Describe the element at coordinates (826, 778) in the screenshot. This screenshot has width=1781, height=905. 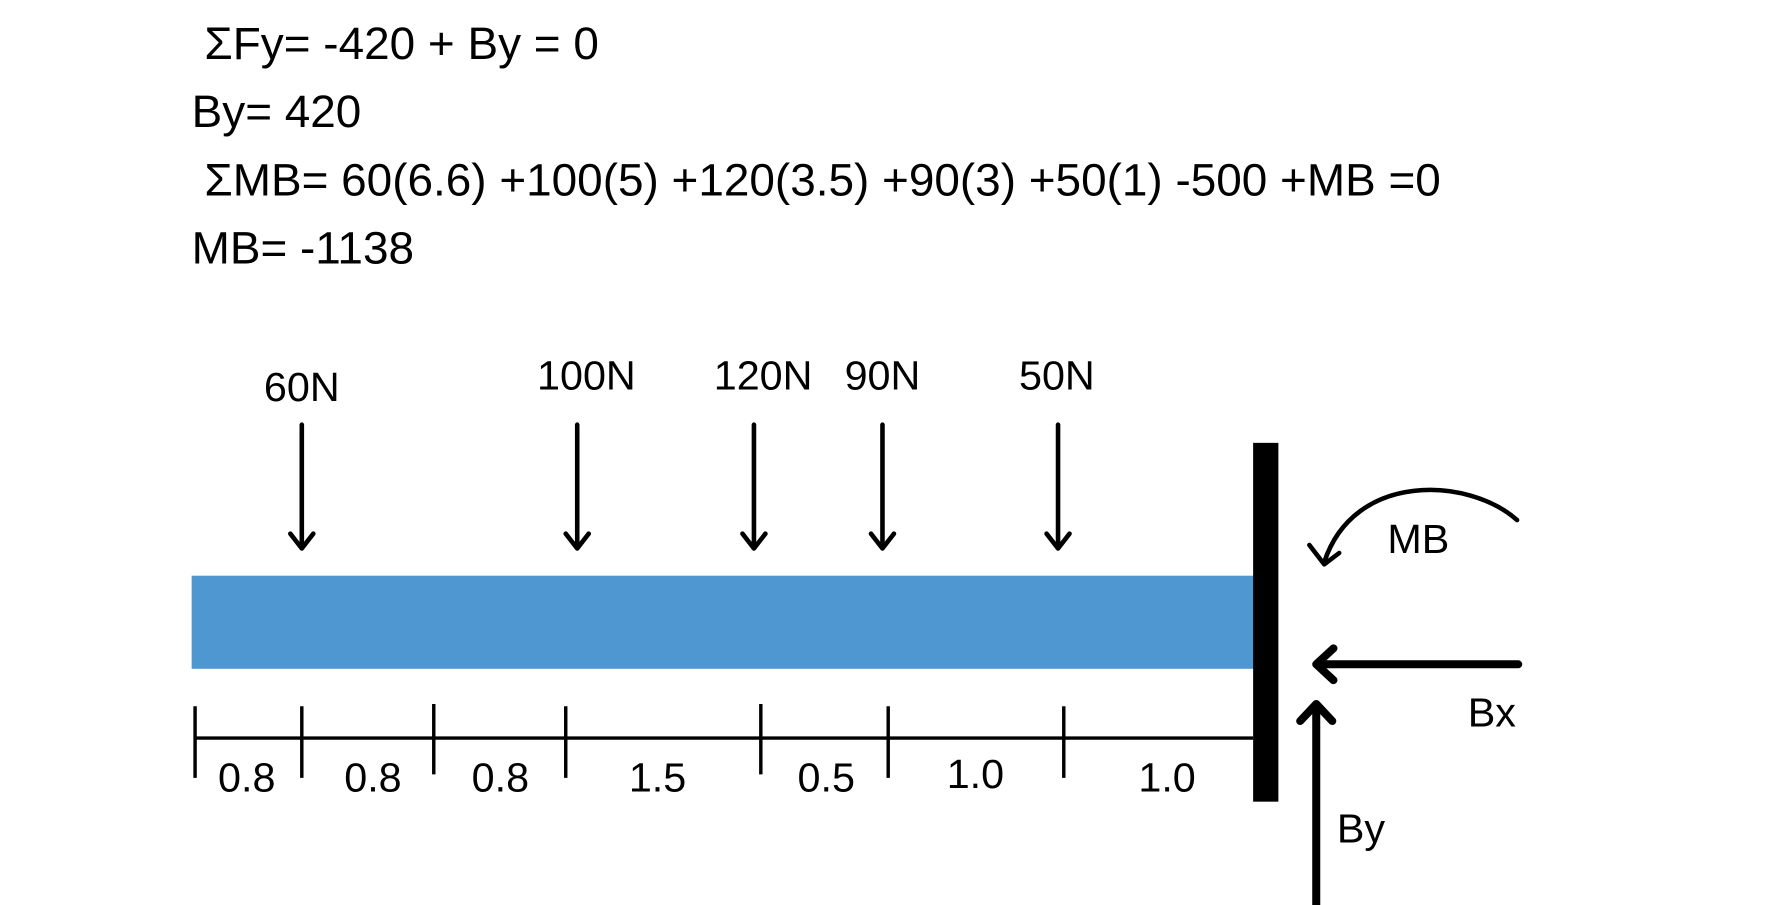
I see `dimension-label: 0.5` at that location.